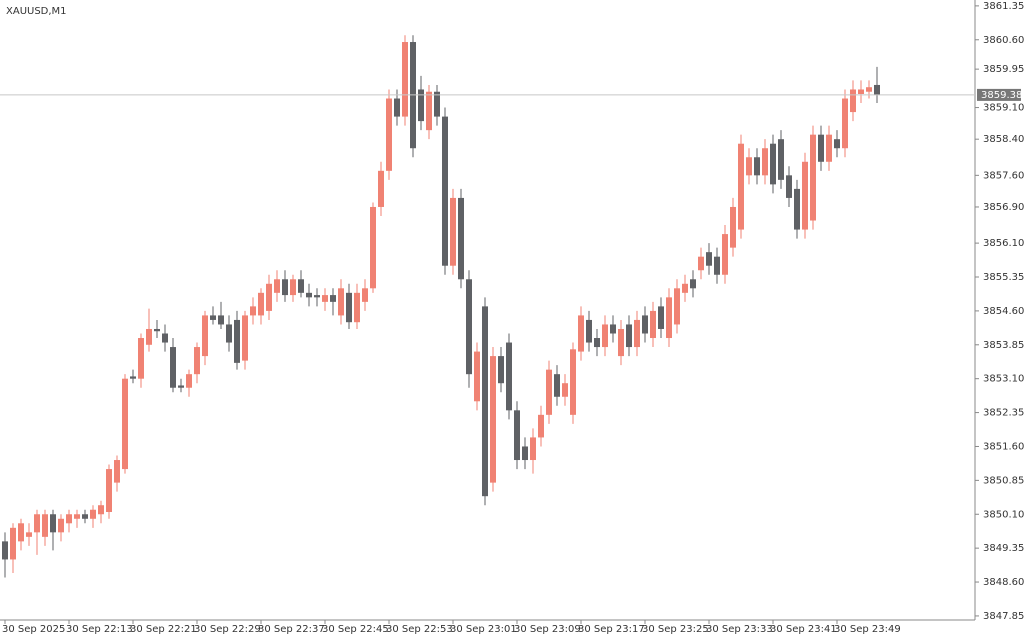 This screenshot has height=640, width=1024. What do you see at coordinates (867, 629) in the screenshot?
I see `x-tick-label: 30 Sep 23:49` at bounding box center [867, 629].